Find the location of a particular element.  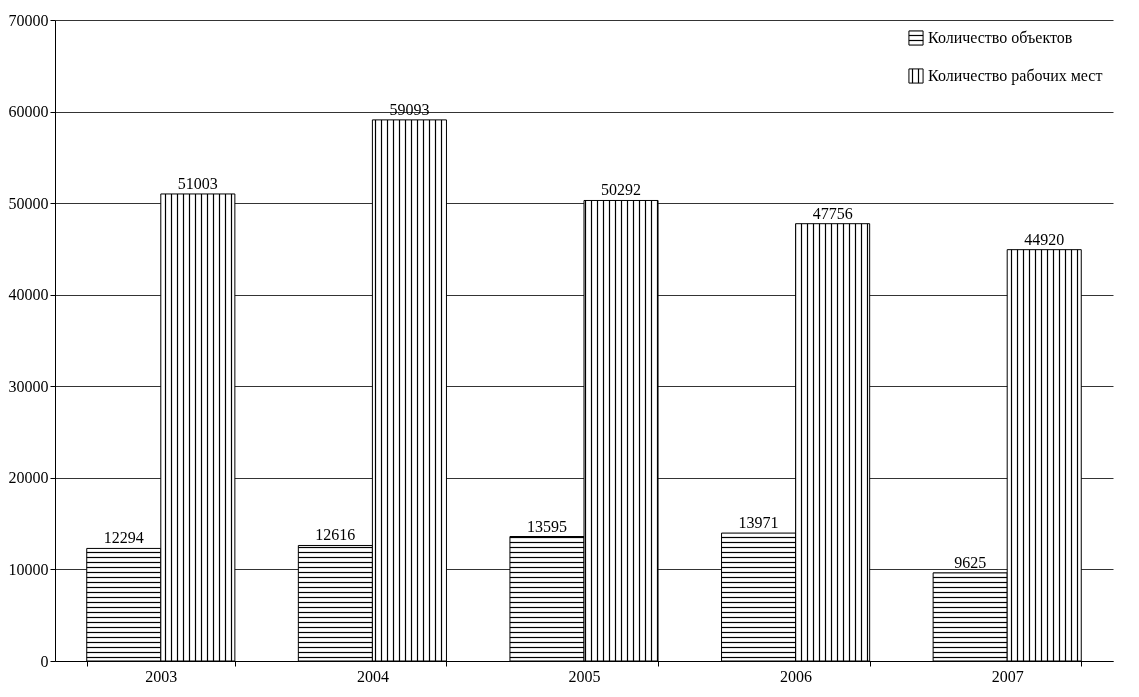

y-tick-label: 70000 is located at coordinates (28, 20).